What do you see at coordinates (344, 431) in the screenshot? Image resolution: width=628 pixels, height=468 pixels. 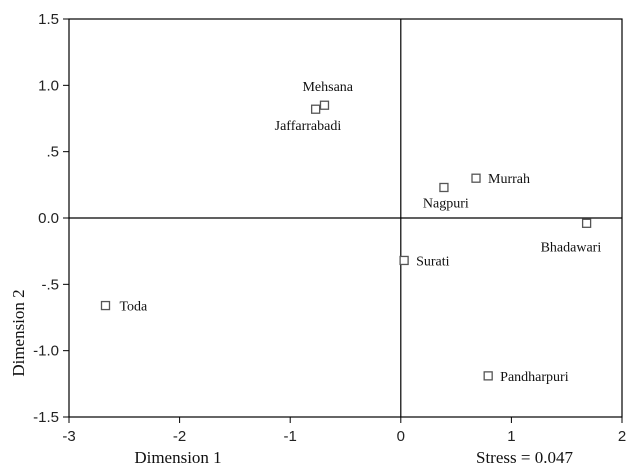 I see `x-axis-ticks: -3 -2 -1 0 1 2` at bounding box center [344, 431].